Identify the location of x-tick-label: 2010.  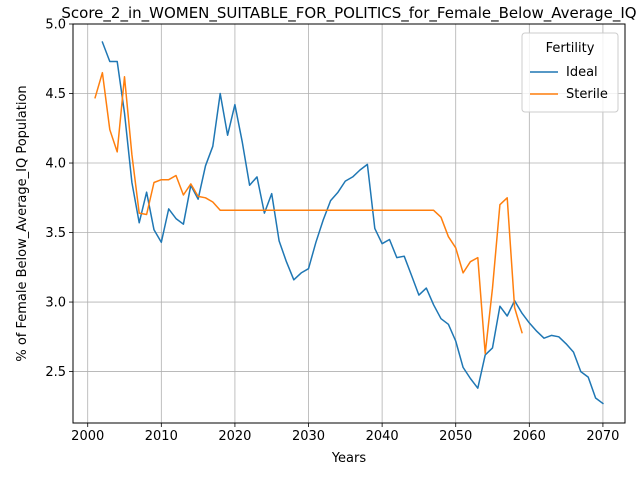
(161, 436).